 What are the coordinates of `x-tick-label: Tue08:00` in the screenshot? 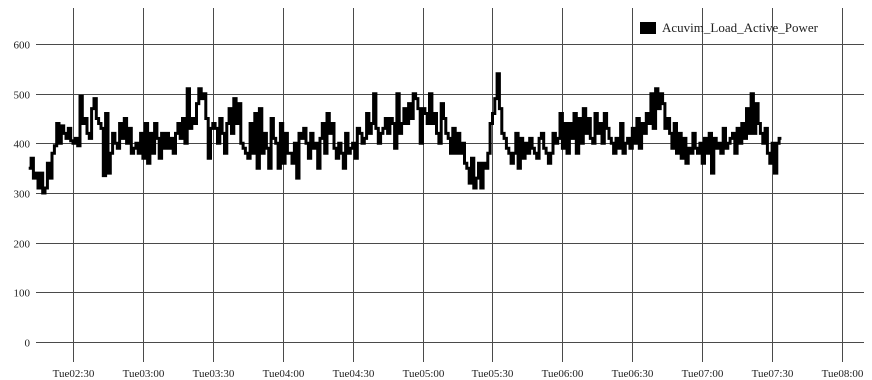 It's located at (843, 374).